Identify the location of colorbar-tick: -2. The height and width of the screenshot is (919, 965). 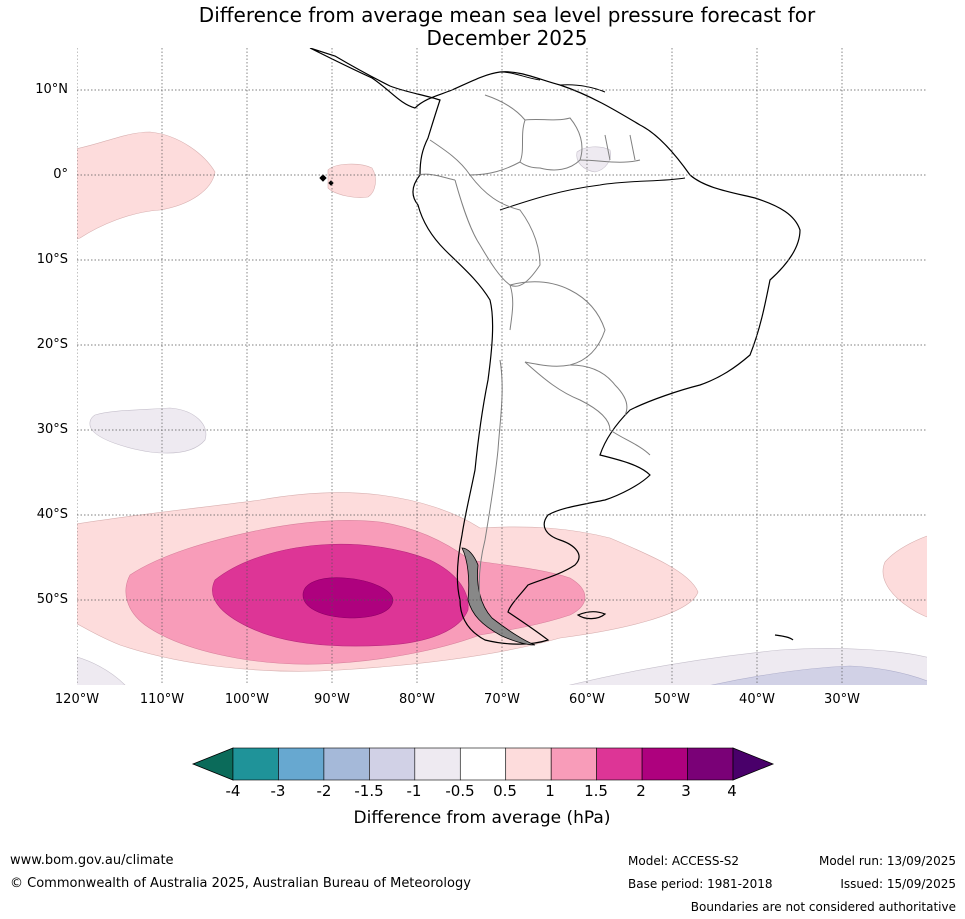
(324, 791).